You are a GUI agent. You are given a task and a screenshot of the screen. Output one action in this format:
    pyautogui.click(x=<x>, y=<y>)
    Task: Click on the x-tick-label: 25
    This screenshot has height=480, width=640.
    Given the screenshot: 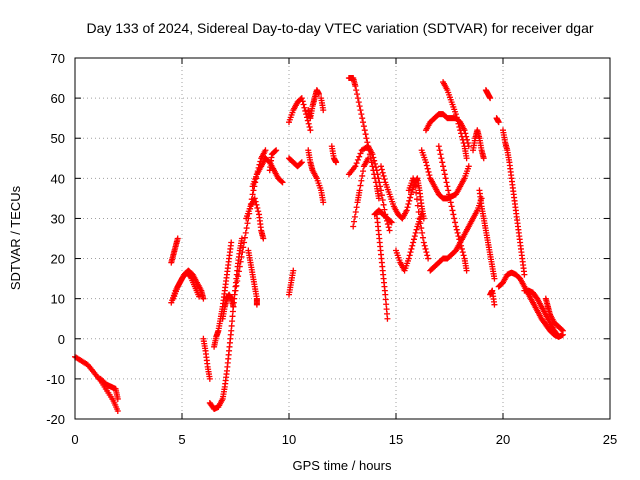 What is the action you would take?
    pyautogui.click(x=610, y=439)
    